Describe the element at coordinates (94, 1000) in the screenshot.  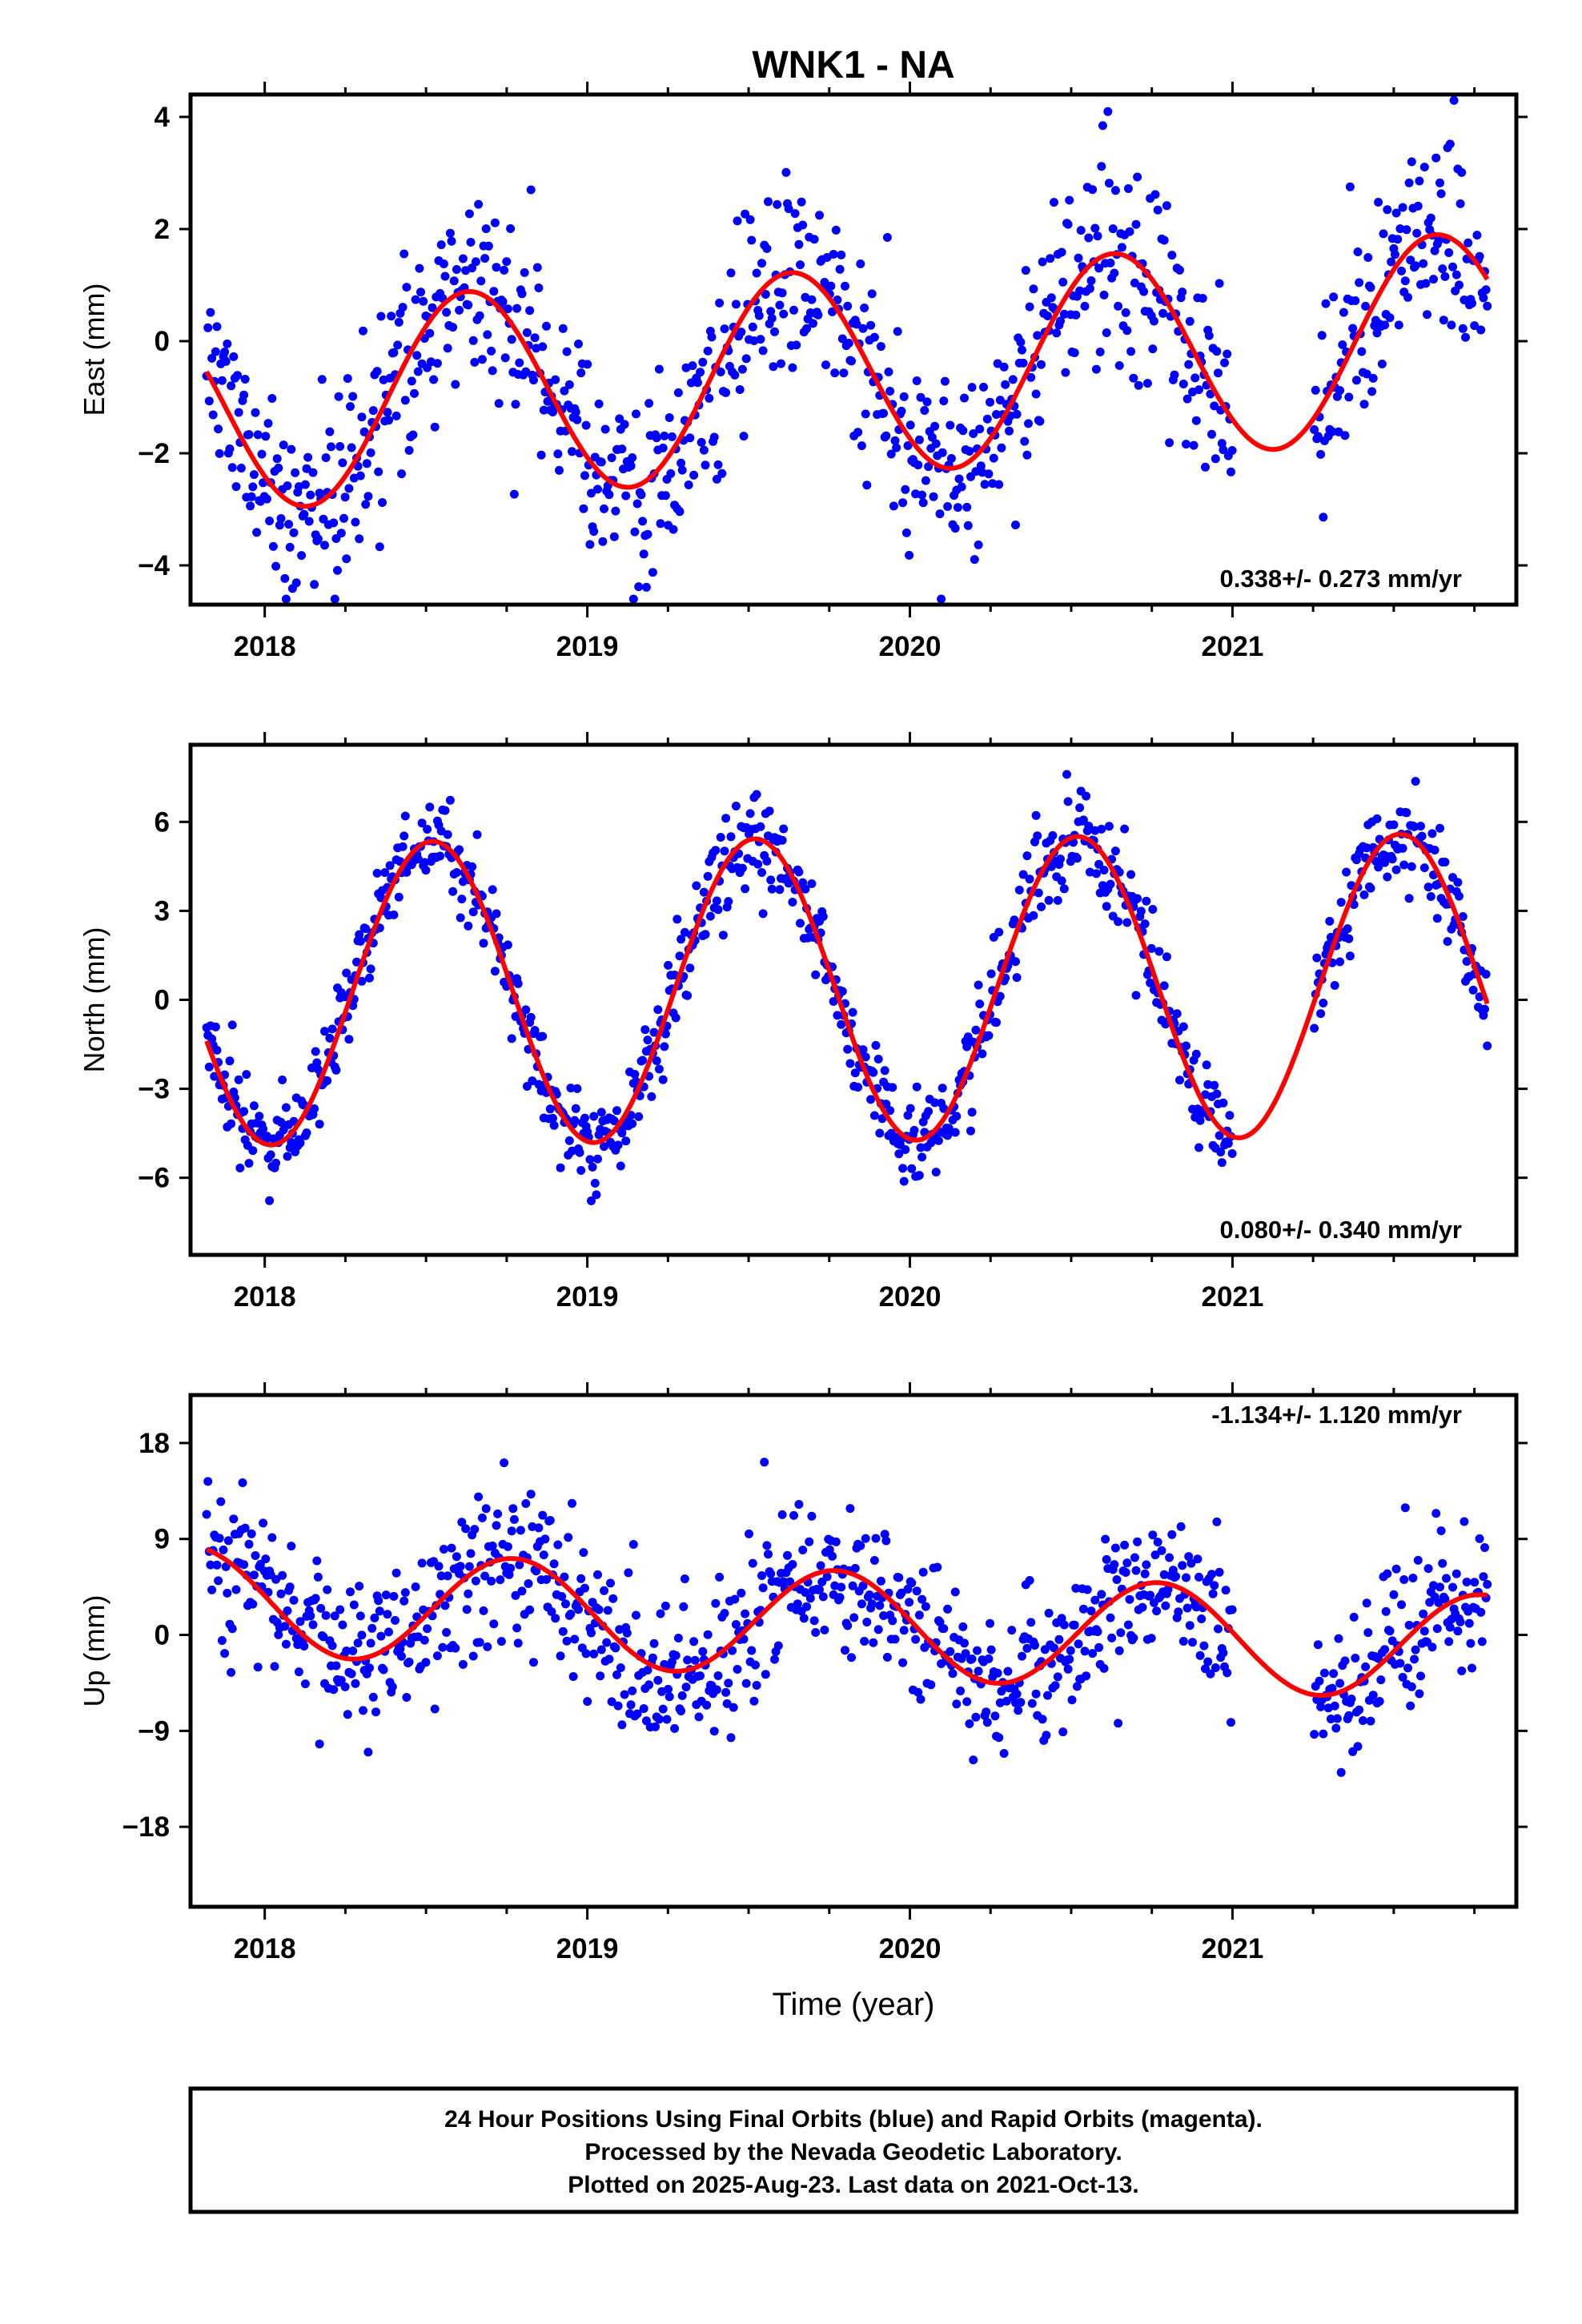
I see `north-y-axis-label: North (mm)` at that location.